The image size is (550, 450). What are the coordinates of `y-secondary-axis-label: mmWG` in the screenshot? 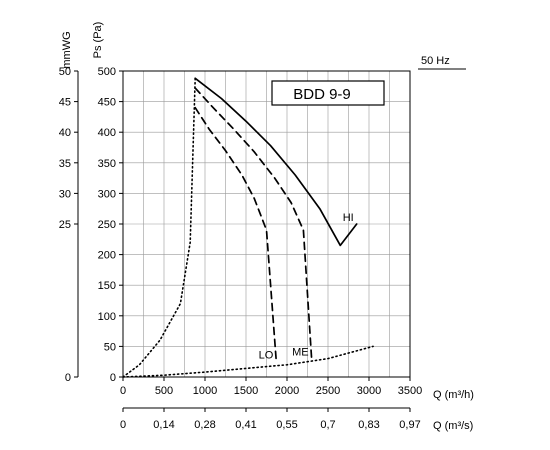 It's located at (67, 49).